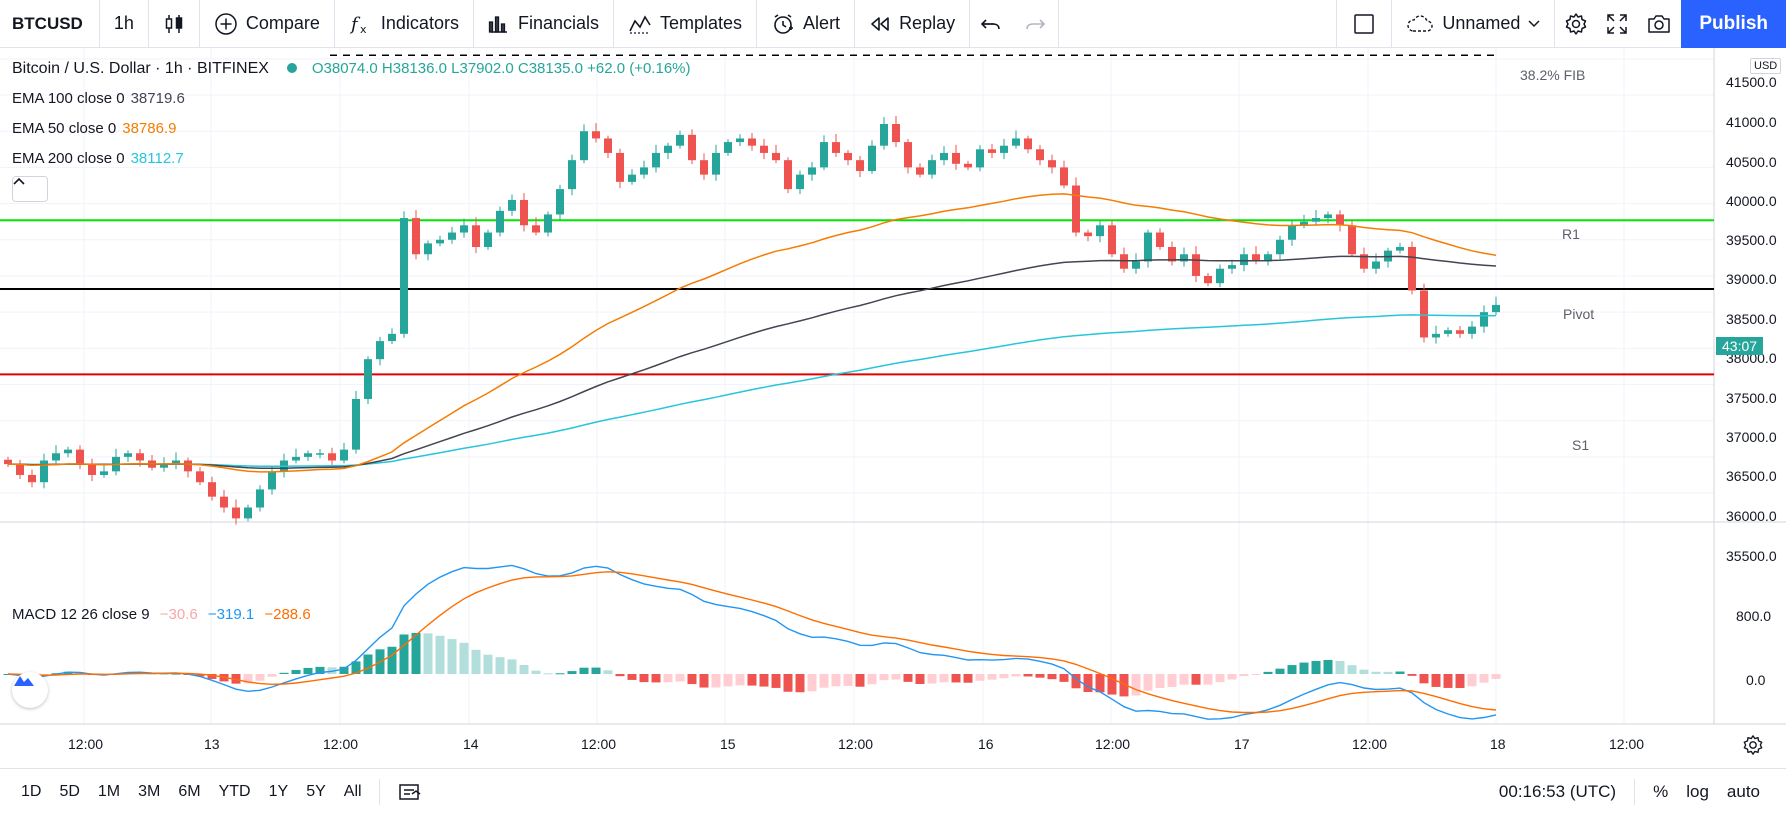  What do you see at coordinates (30, 690) in the screenshot?
I see `tradingview-logo` at bounding box center [30, 690].